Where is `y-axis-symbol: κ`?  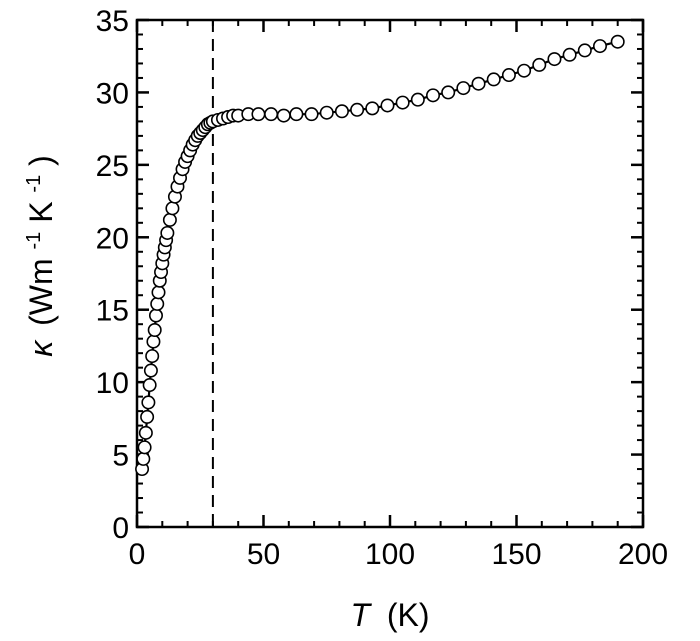 y-axis-symbol: κ is located at coordinates (41, 348).